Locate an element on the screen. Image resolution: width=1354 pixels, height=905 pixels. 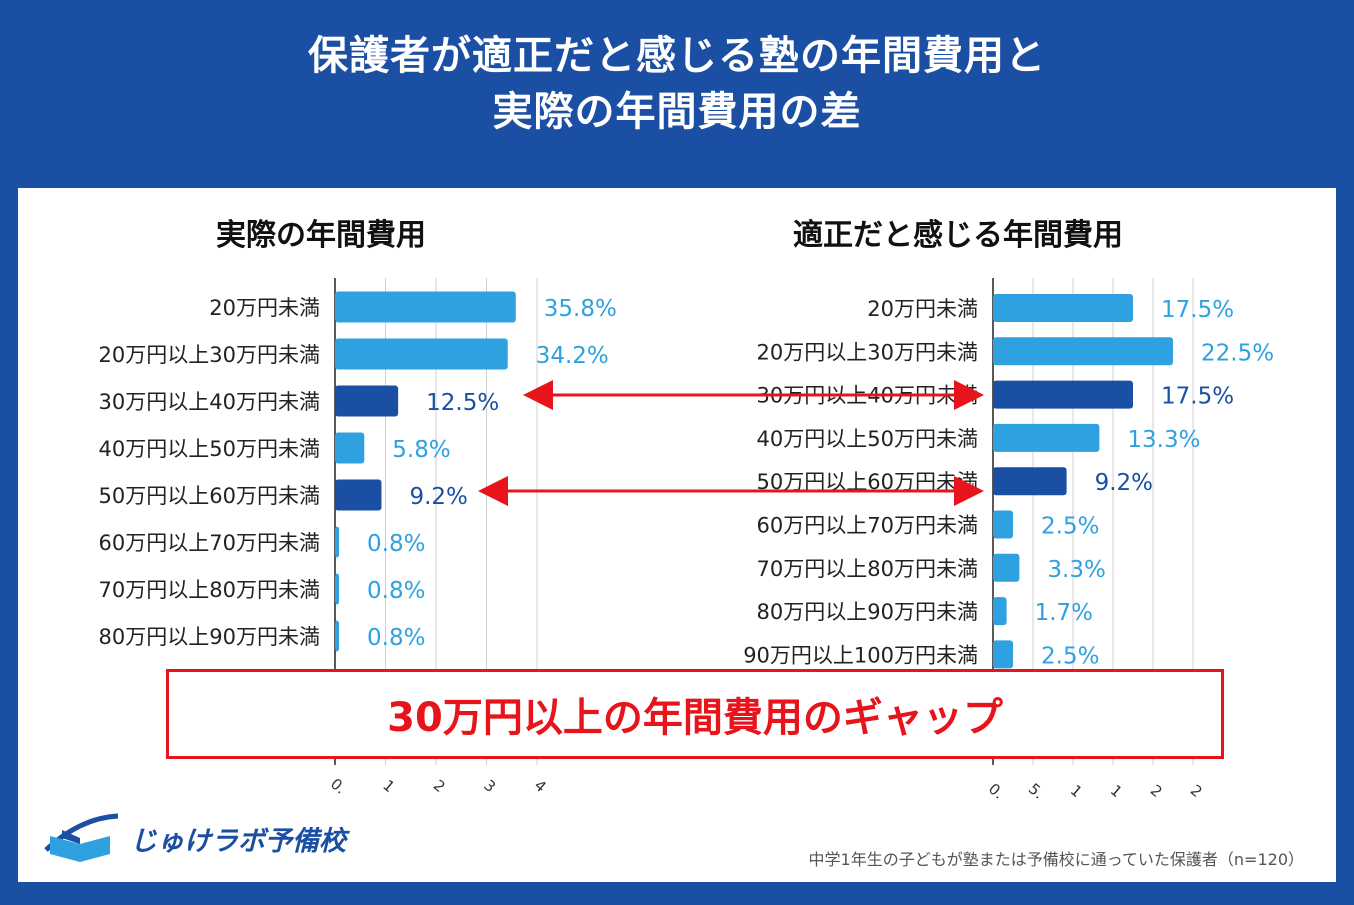
left-chart-title: 実際の年間費用 is located at coordinates (321, 235).